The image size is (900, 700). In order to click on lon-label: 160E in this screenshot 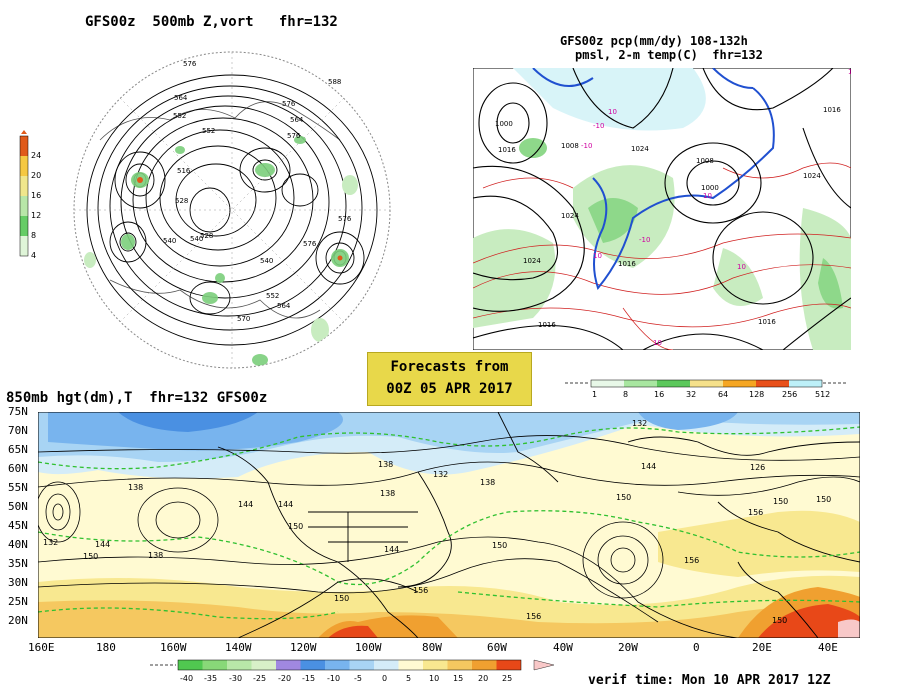, I will do `click(41, 647)`.